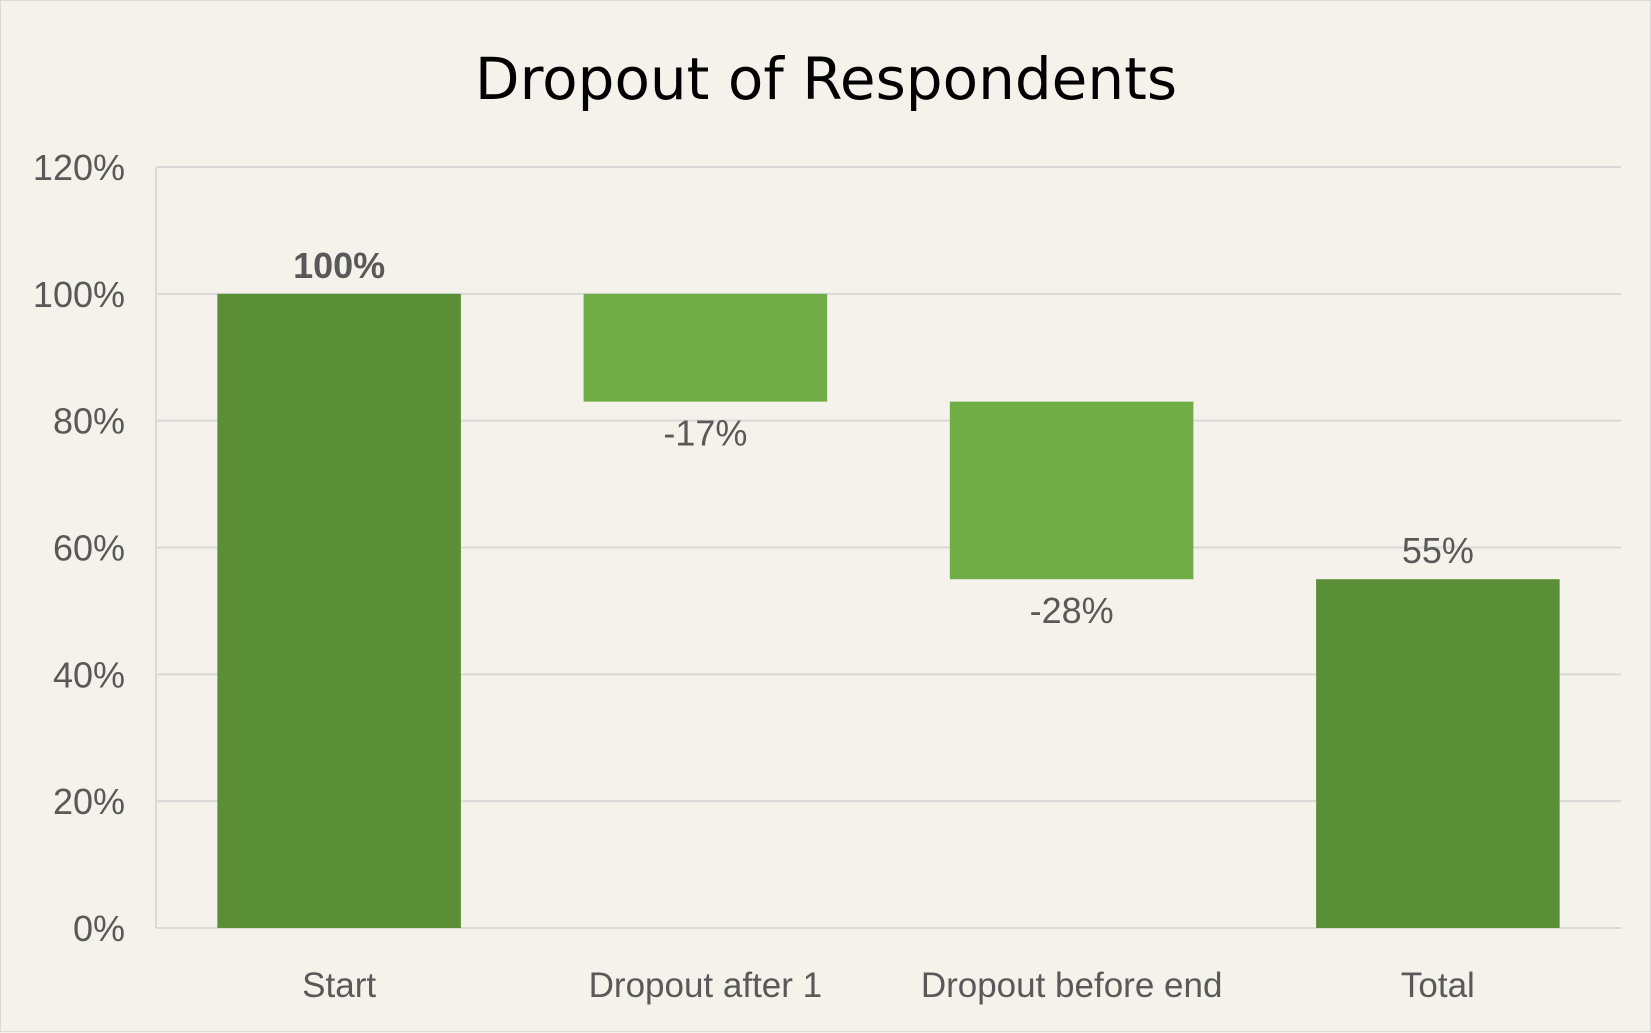 This screenshot has width=1651, height=1033. Describe the element at coordinates (1438, 550) in the screenshot. I see `data-label: 55%` at that location.